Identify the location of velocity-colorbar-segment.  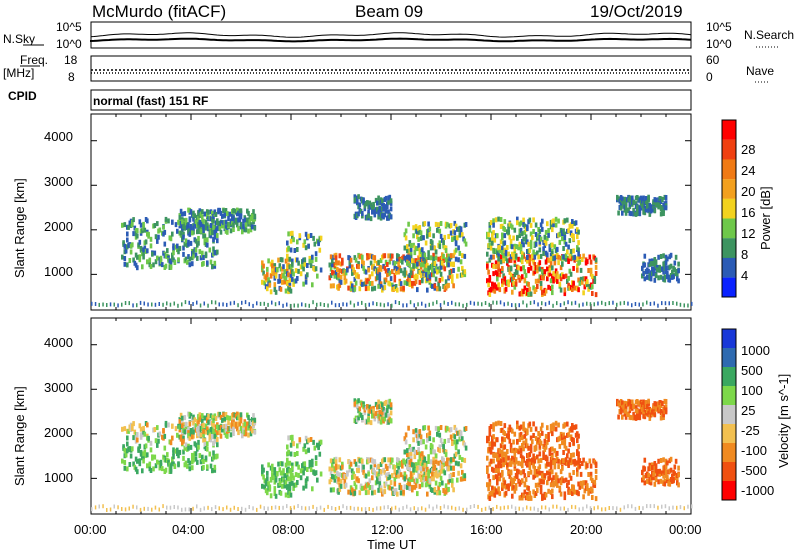
(729, 396).